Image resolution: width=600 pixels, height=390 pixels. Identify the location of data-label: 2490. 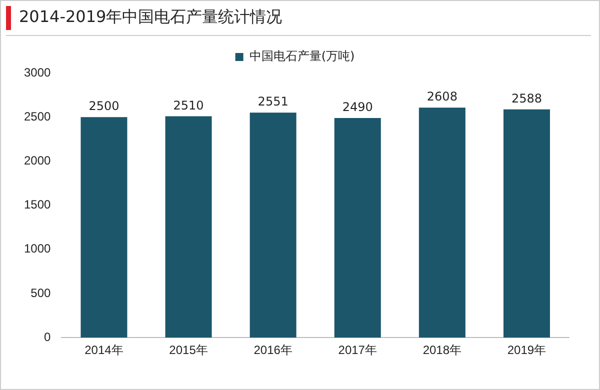
(357, 107).